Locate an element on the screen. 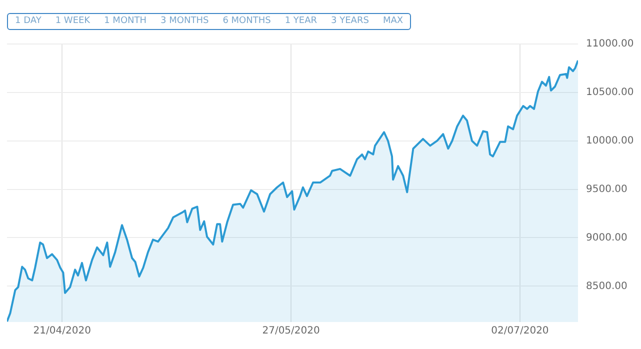  text: 1 WEEK is located at coordinates (73, 21).